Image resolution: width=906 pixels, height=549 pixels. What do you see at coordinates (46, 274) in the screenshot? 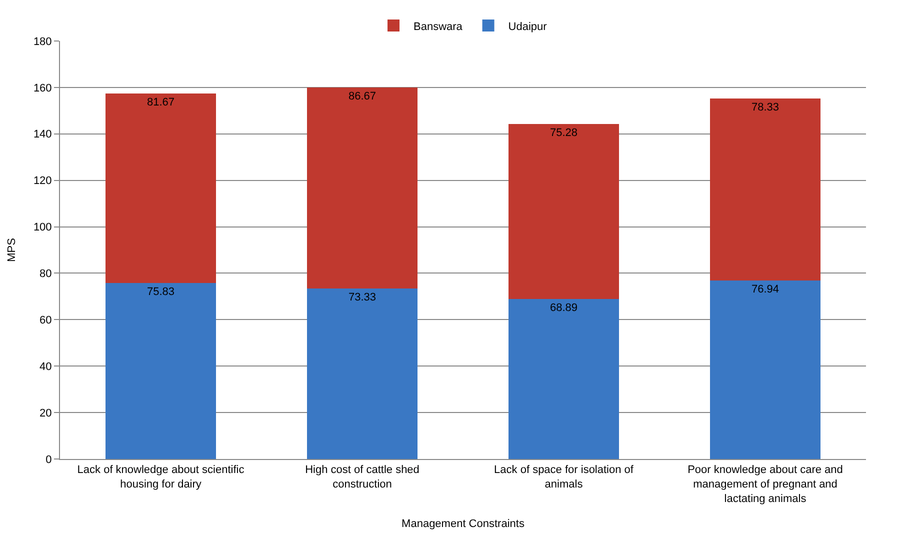
I see `y-tick-label: 80` at bounding box center [46, 274].